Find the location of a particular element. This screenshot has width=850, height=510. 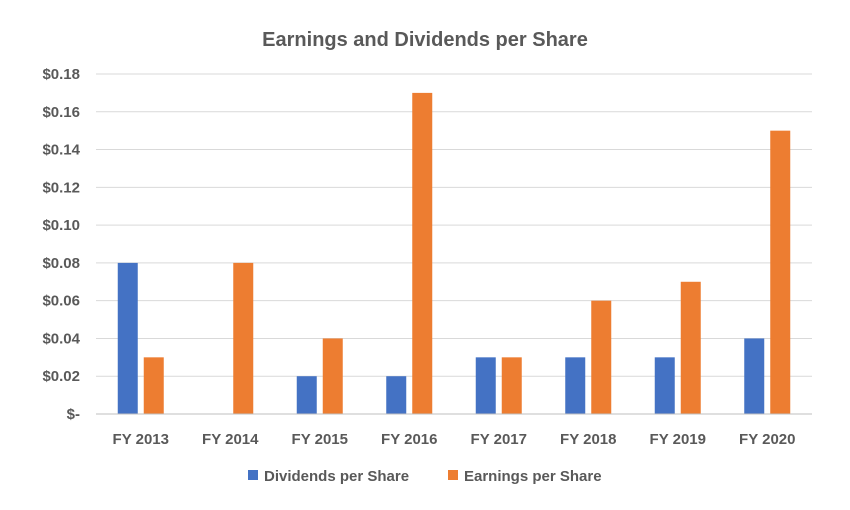

y-tick-label: $0.12 is located at coordinates (61, 187).